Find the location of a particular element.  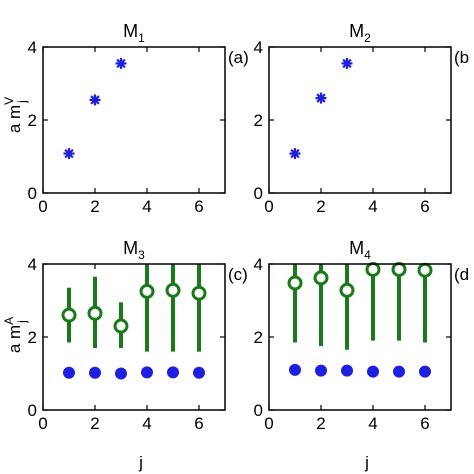

panel-title-sub: 1 is located at coordinates (141, 38).